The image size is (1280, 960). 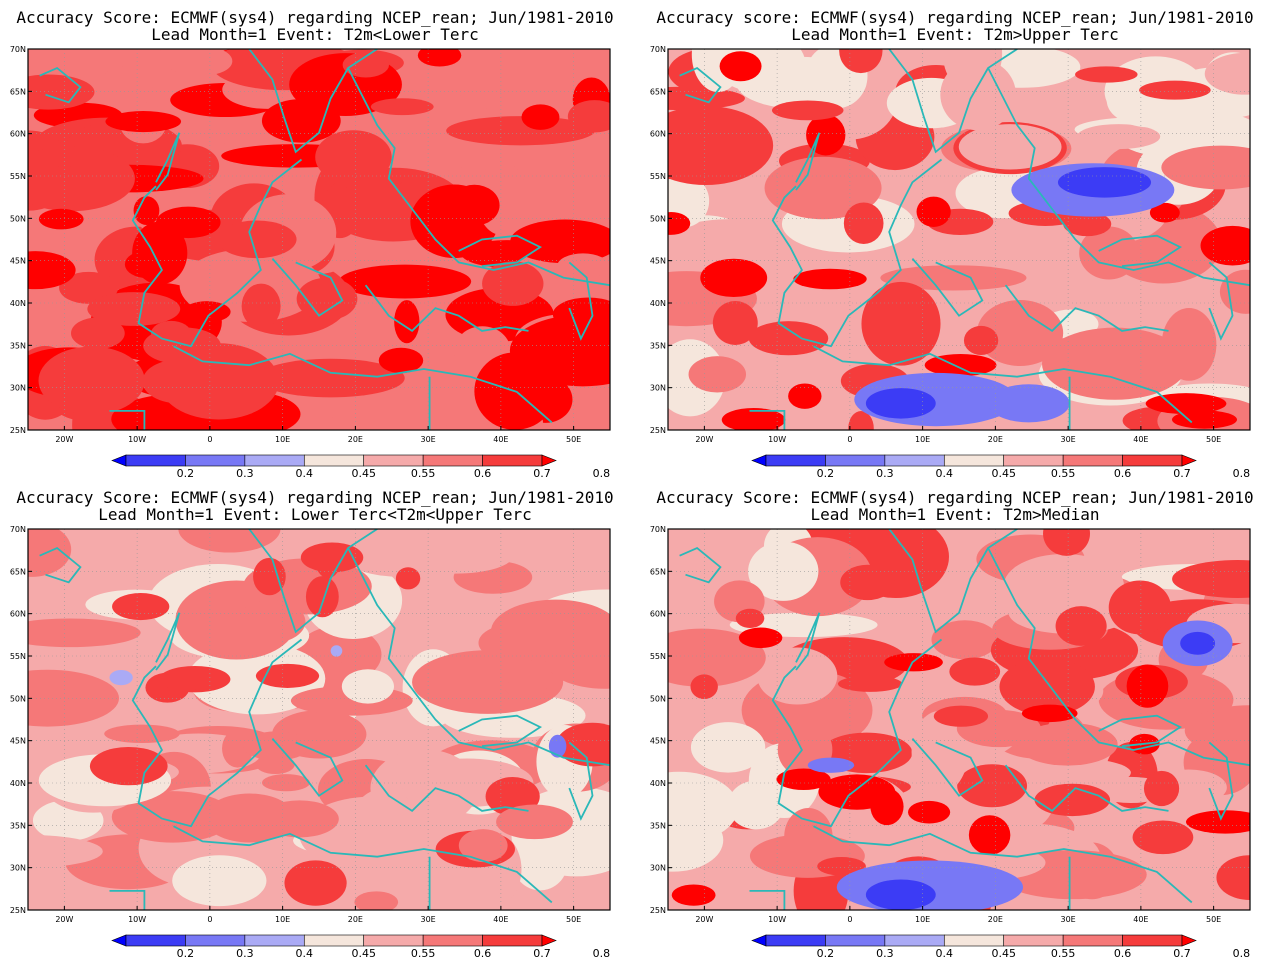 What do you see at coordinates (1242, 953) in the screenshot?
I see `colorbar-label: 0.8` at bounding box center [1242, 953].